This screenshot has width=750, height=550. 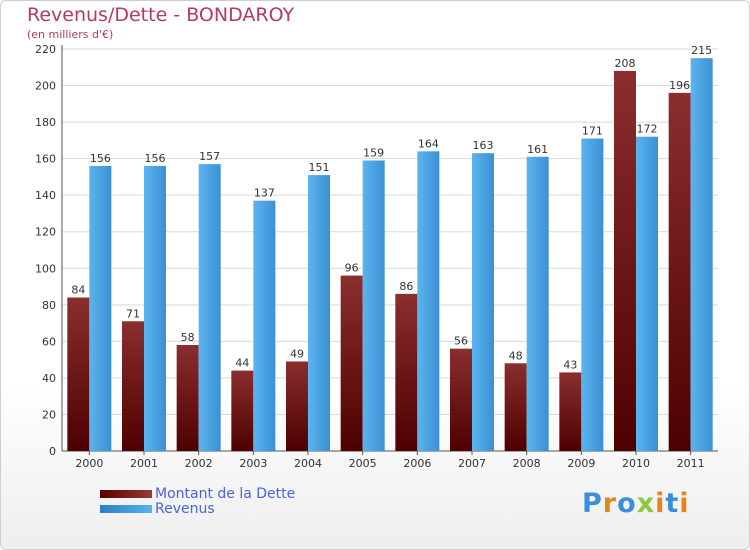 What do you see at coordinates (49, 414) in the screenshot?
I see `y-tick-label: 20` at bounding box center [49, 414].